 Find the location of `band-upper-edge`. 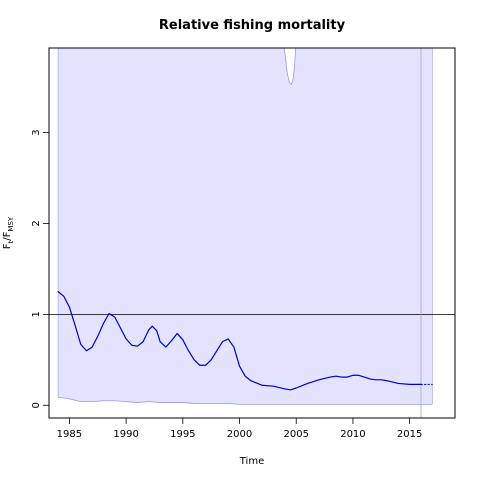

band-upper-edge is located at coordinates (290, 66).